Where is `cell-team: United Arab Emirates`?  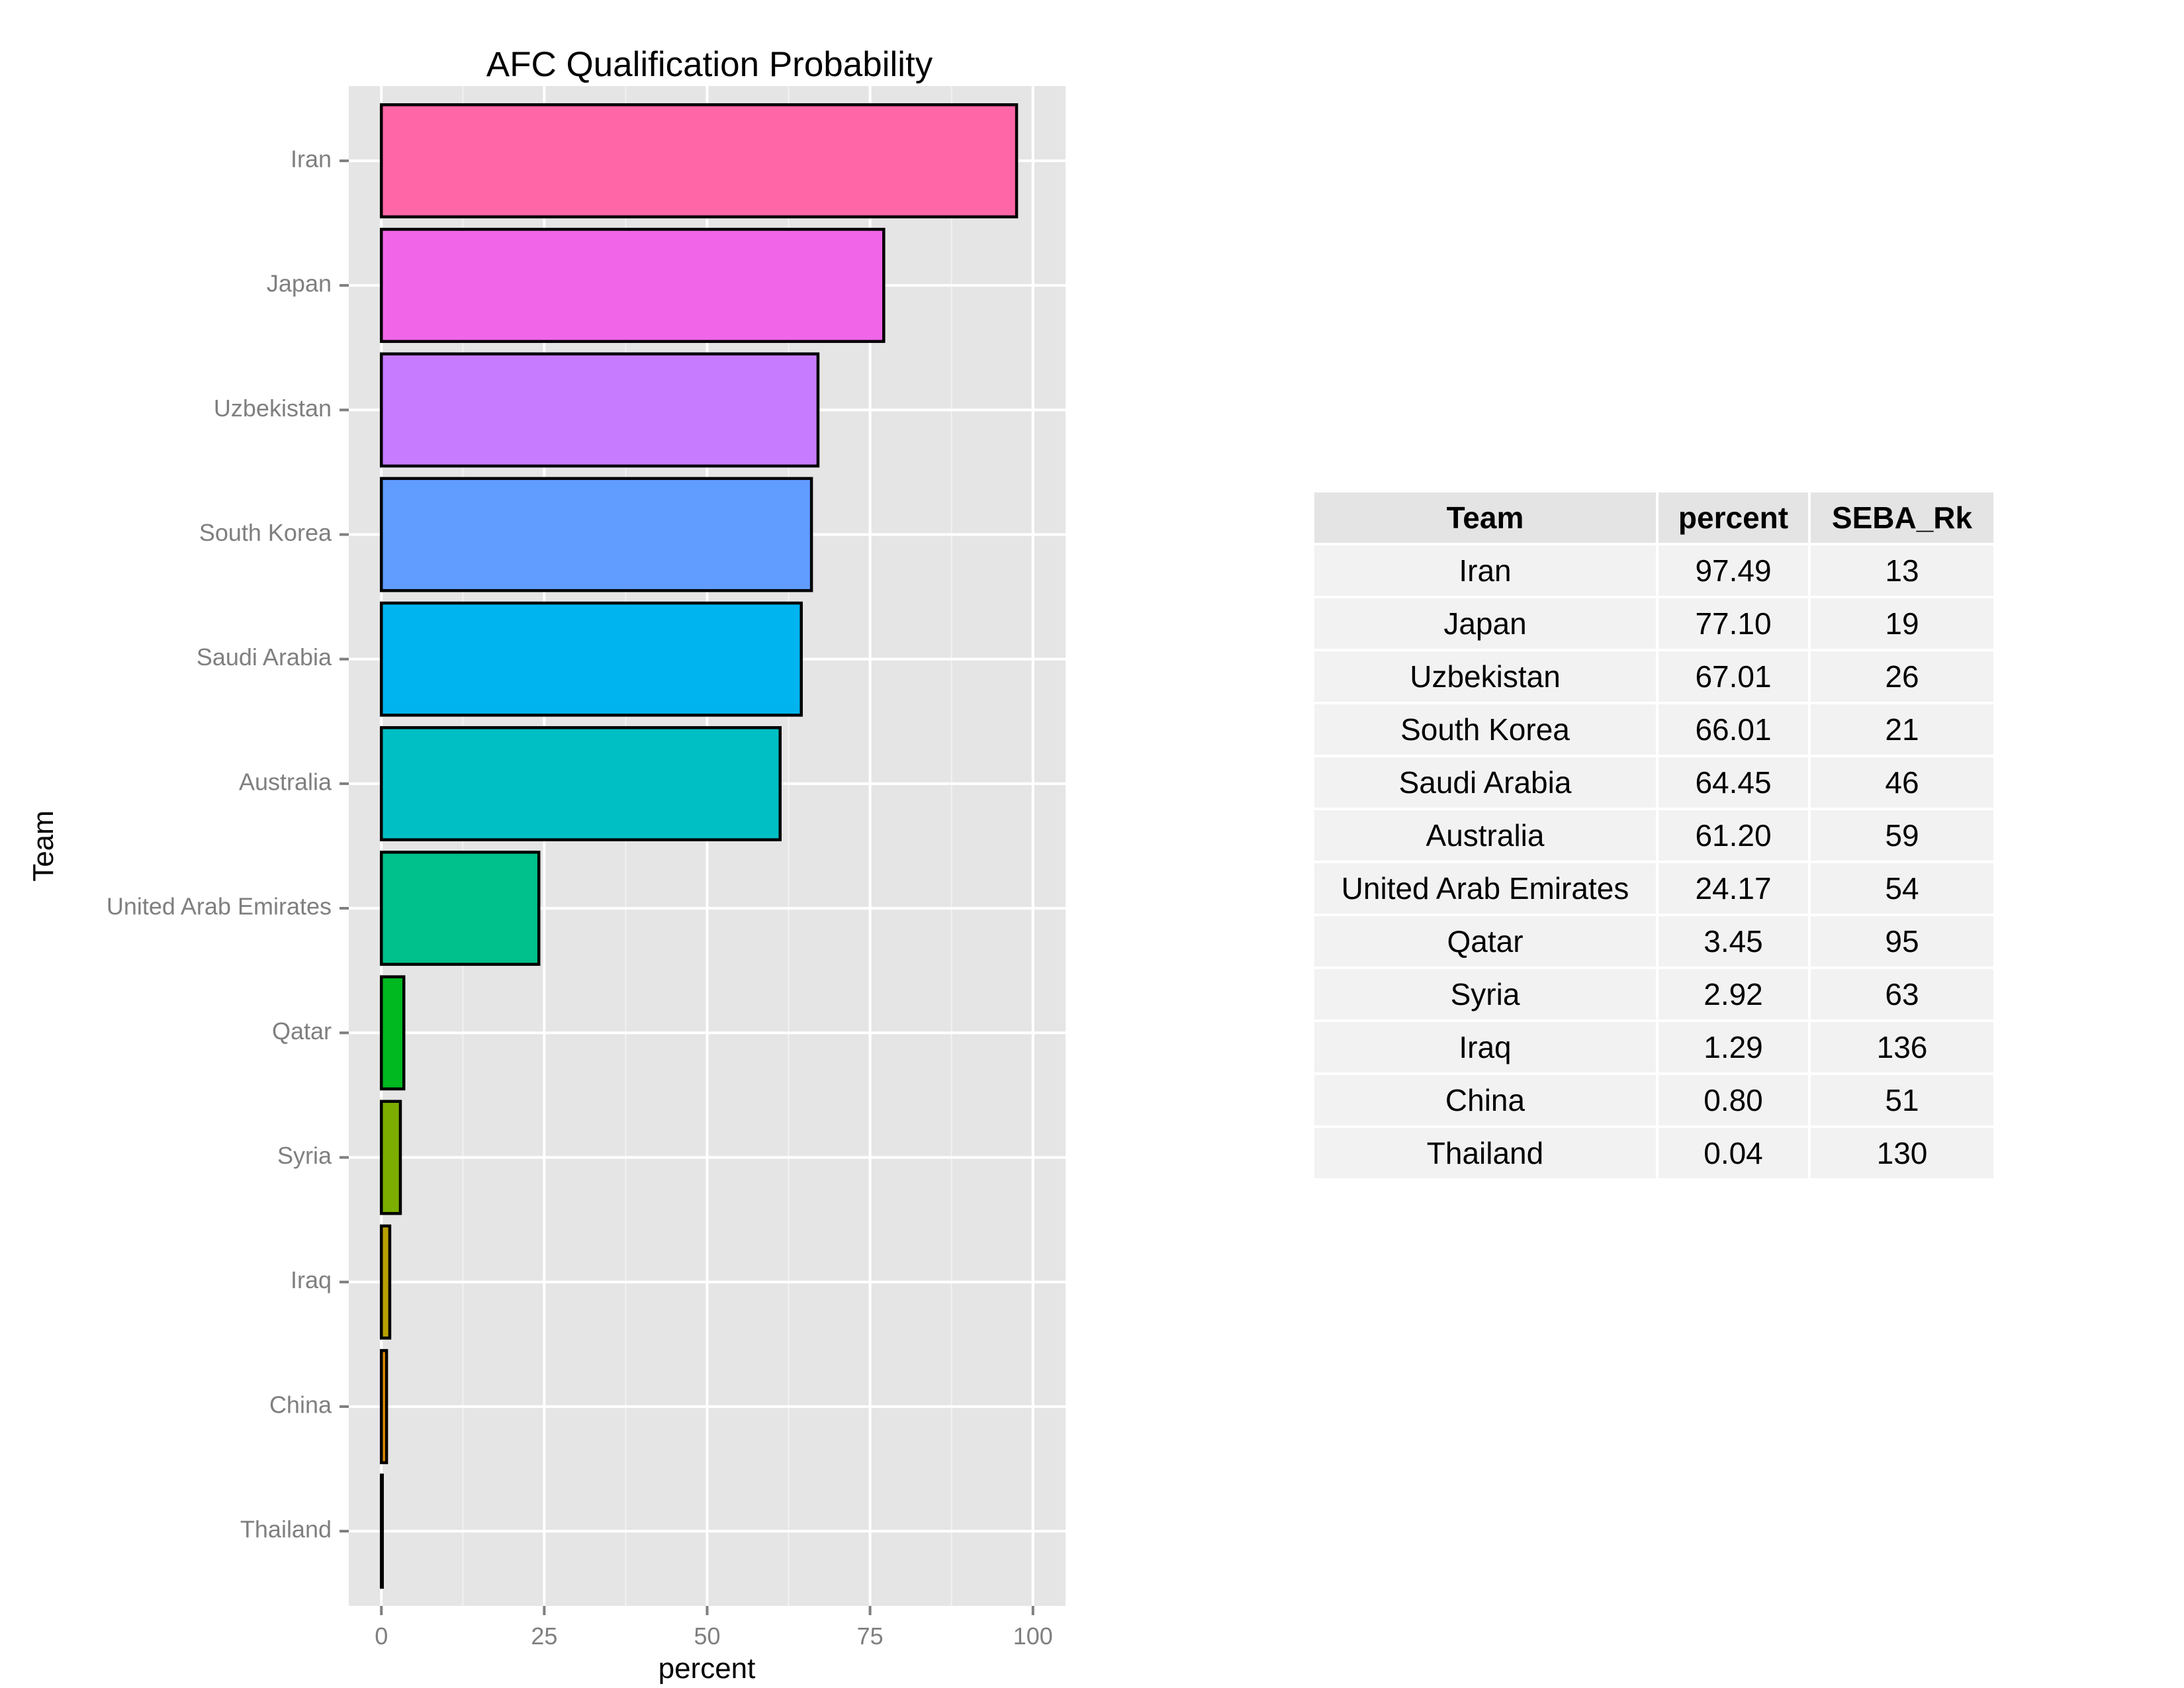 cell-team: United Arab Emirates is located at coordinates (1485, 888).